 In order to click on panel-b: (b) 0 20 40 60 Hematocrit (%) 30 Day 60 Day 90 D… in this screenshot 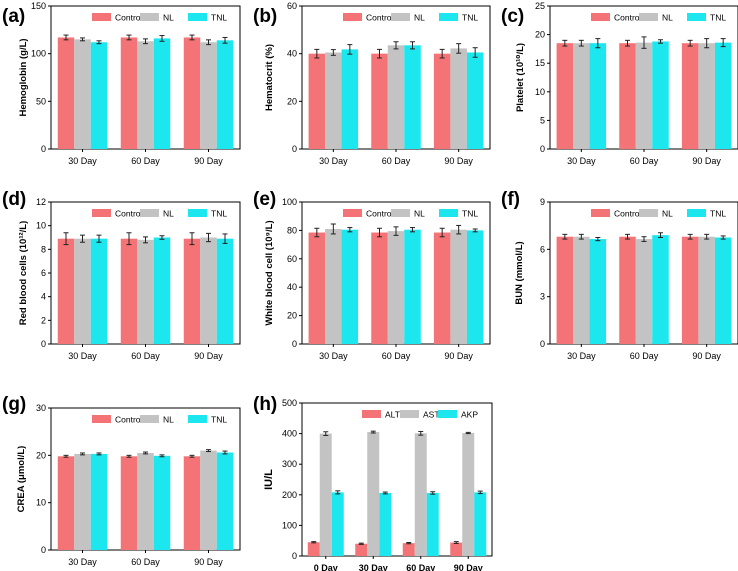, I will do `click(372, 83)`.